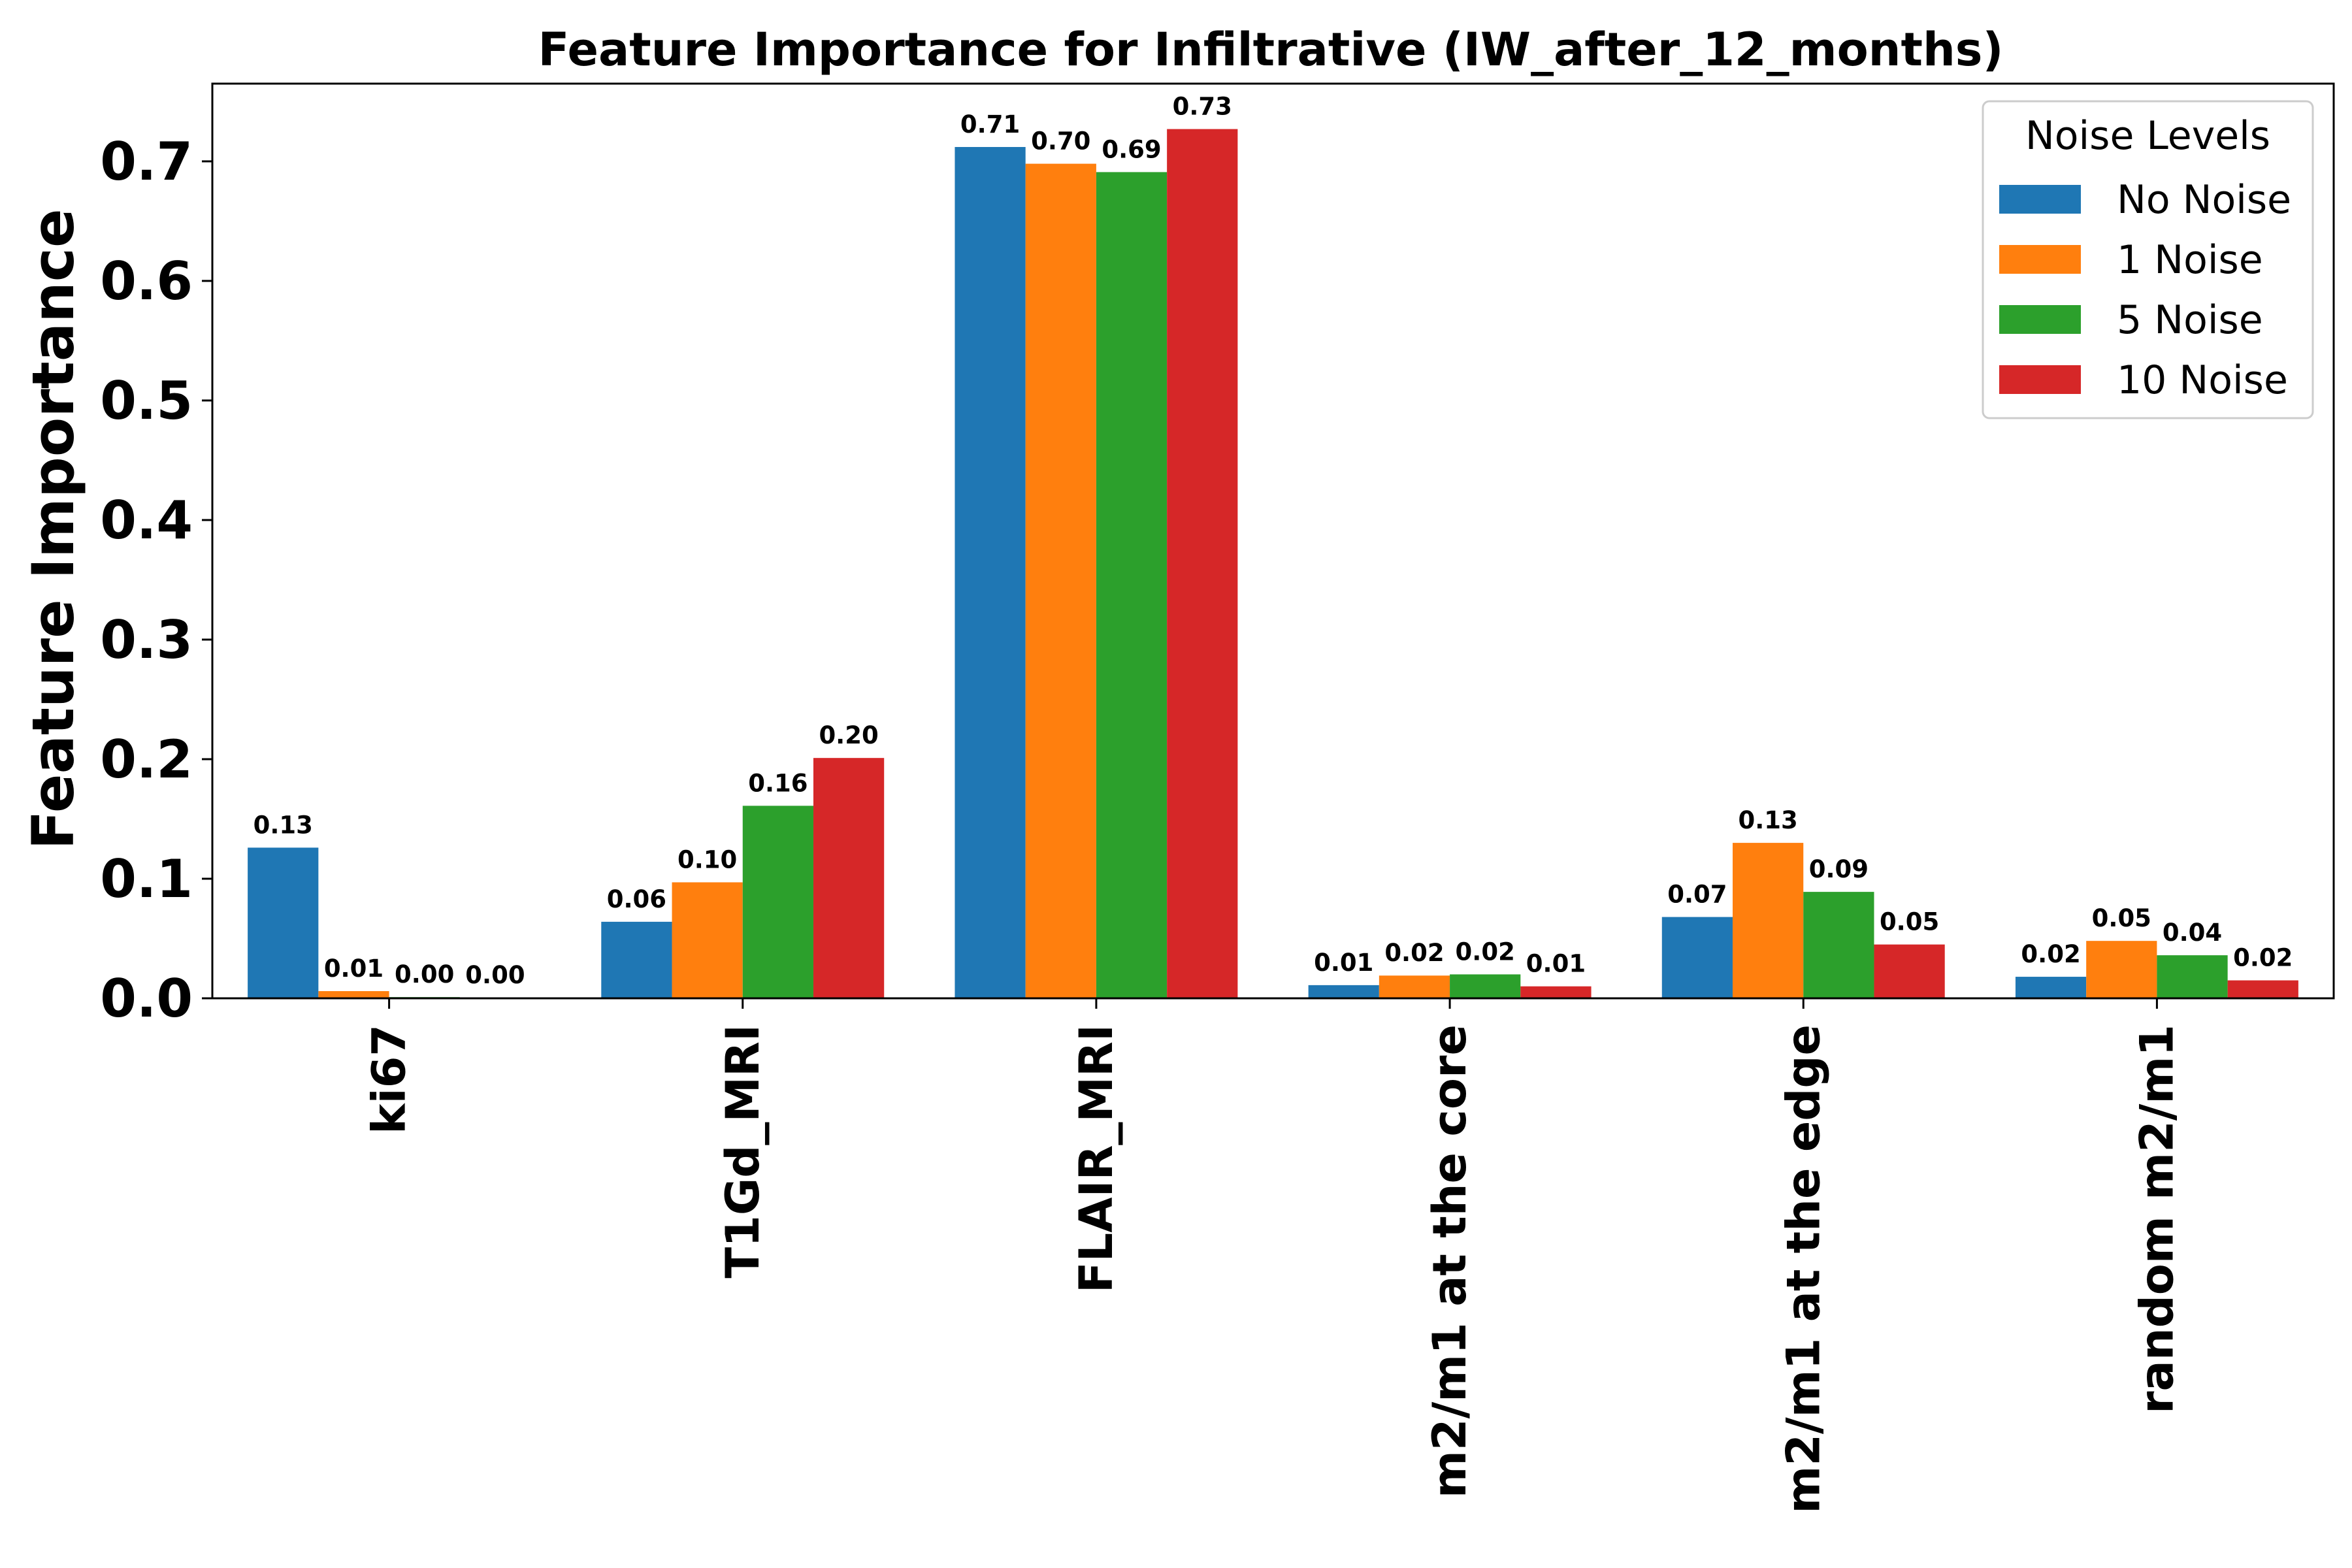 The width and height of the screenshot is (2352, 1568). What do you see at coordinates (146, 520) in the screenshot?
I see `y-tick-label: 0.4` at bounding box center [146, 520].